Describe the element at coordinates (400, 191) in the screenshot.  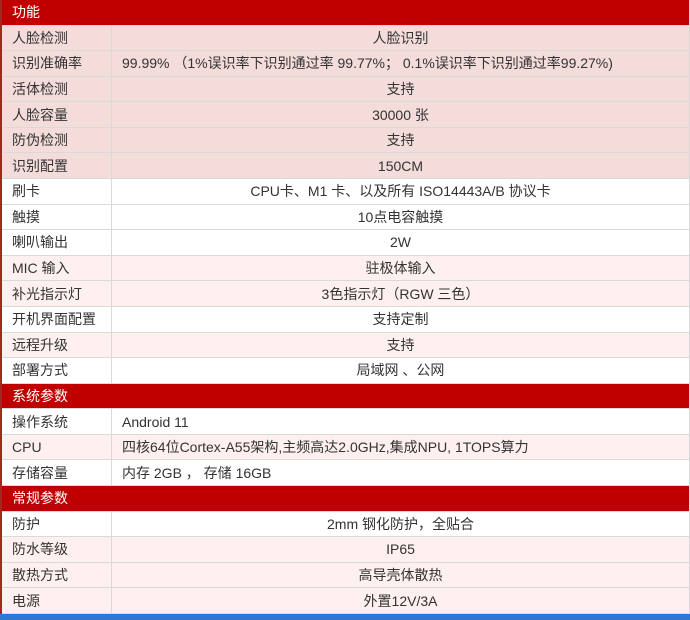
I see `row-value: CPU卡、M1 卡、以及所有 ISO14443A/B 协议卡` at that location.